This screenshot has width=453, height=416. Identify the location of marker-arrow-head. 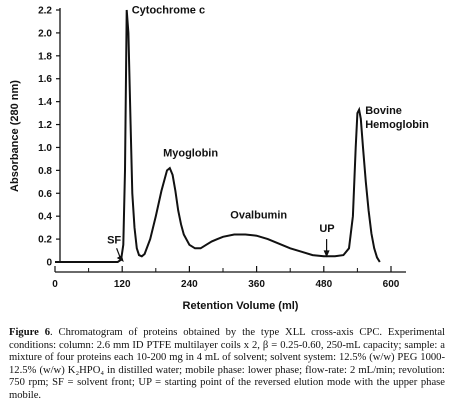
(326, 254).